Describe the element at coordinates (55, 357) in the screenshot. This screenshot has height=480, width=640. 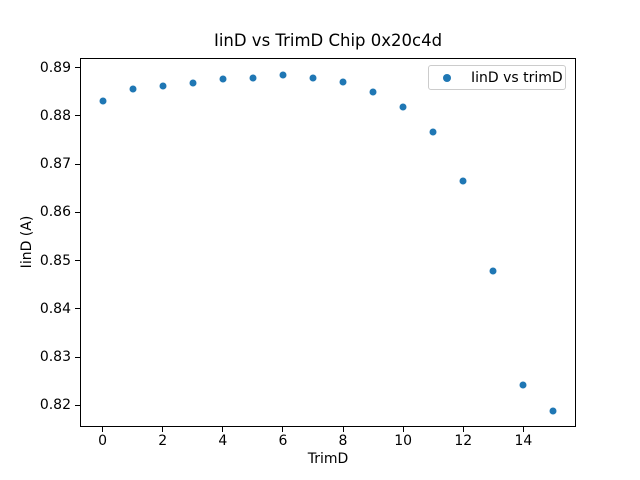
I see `y-tick-label: 0.83` at that location.